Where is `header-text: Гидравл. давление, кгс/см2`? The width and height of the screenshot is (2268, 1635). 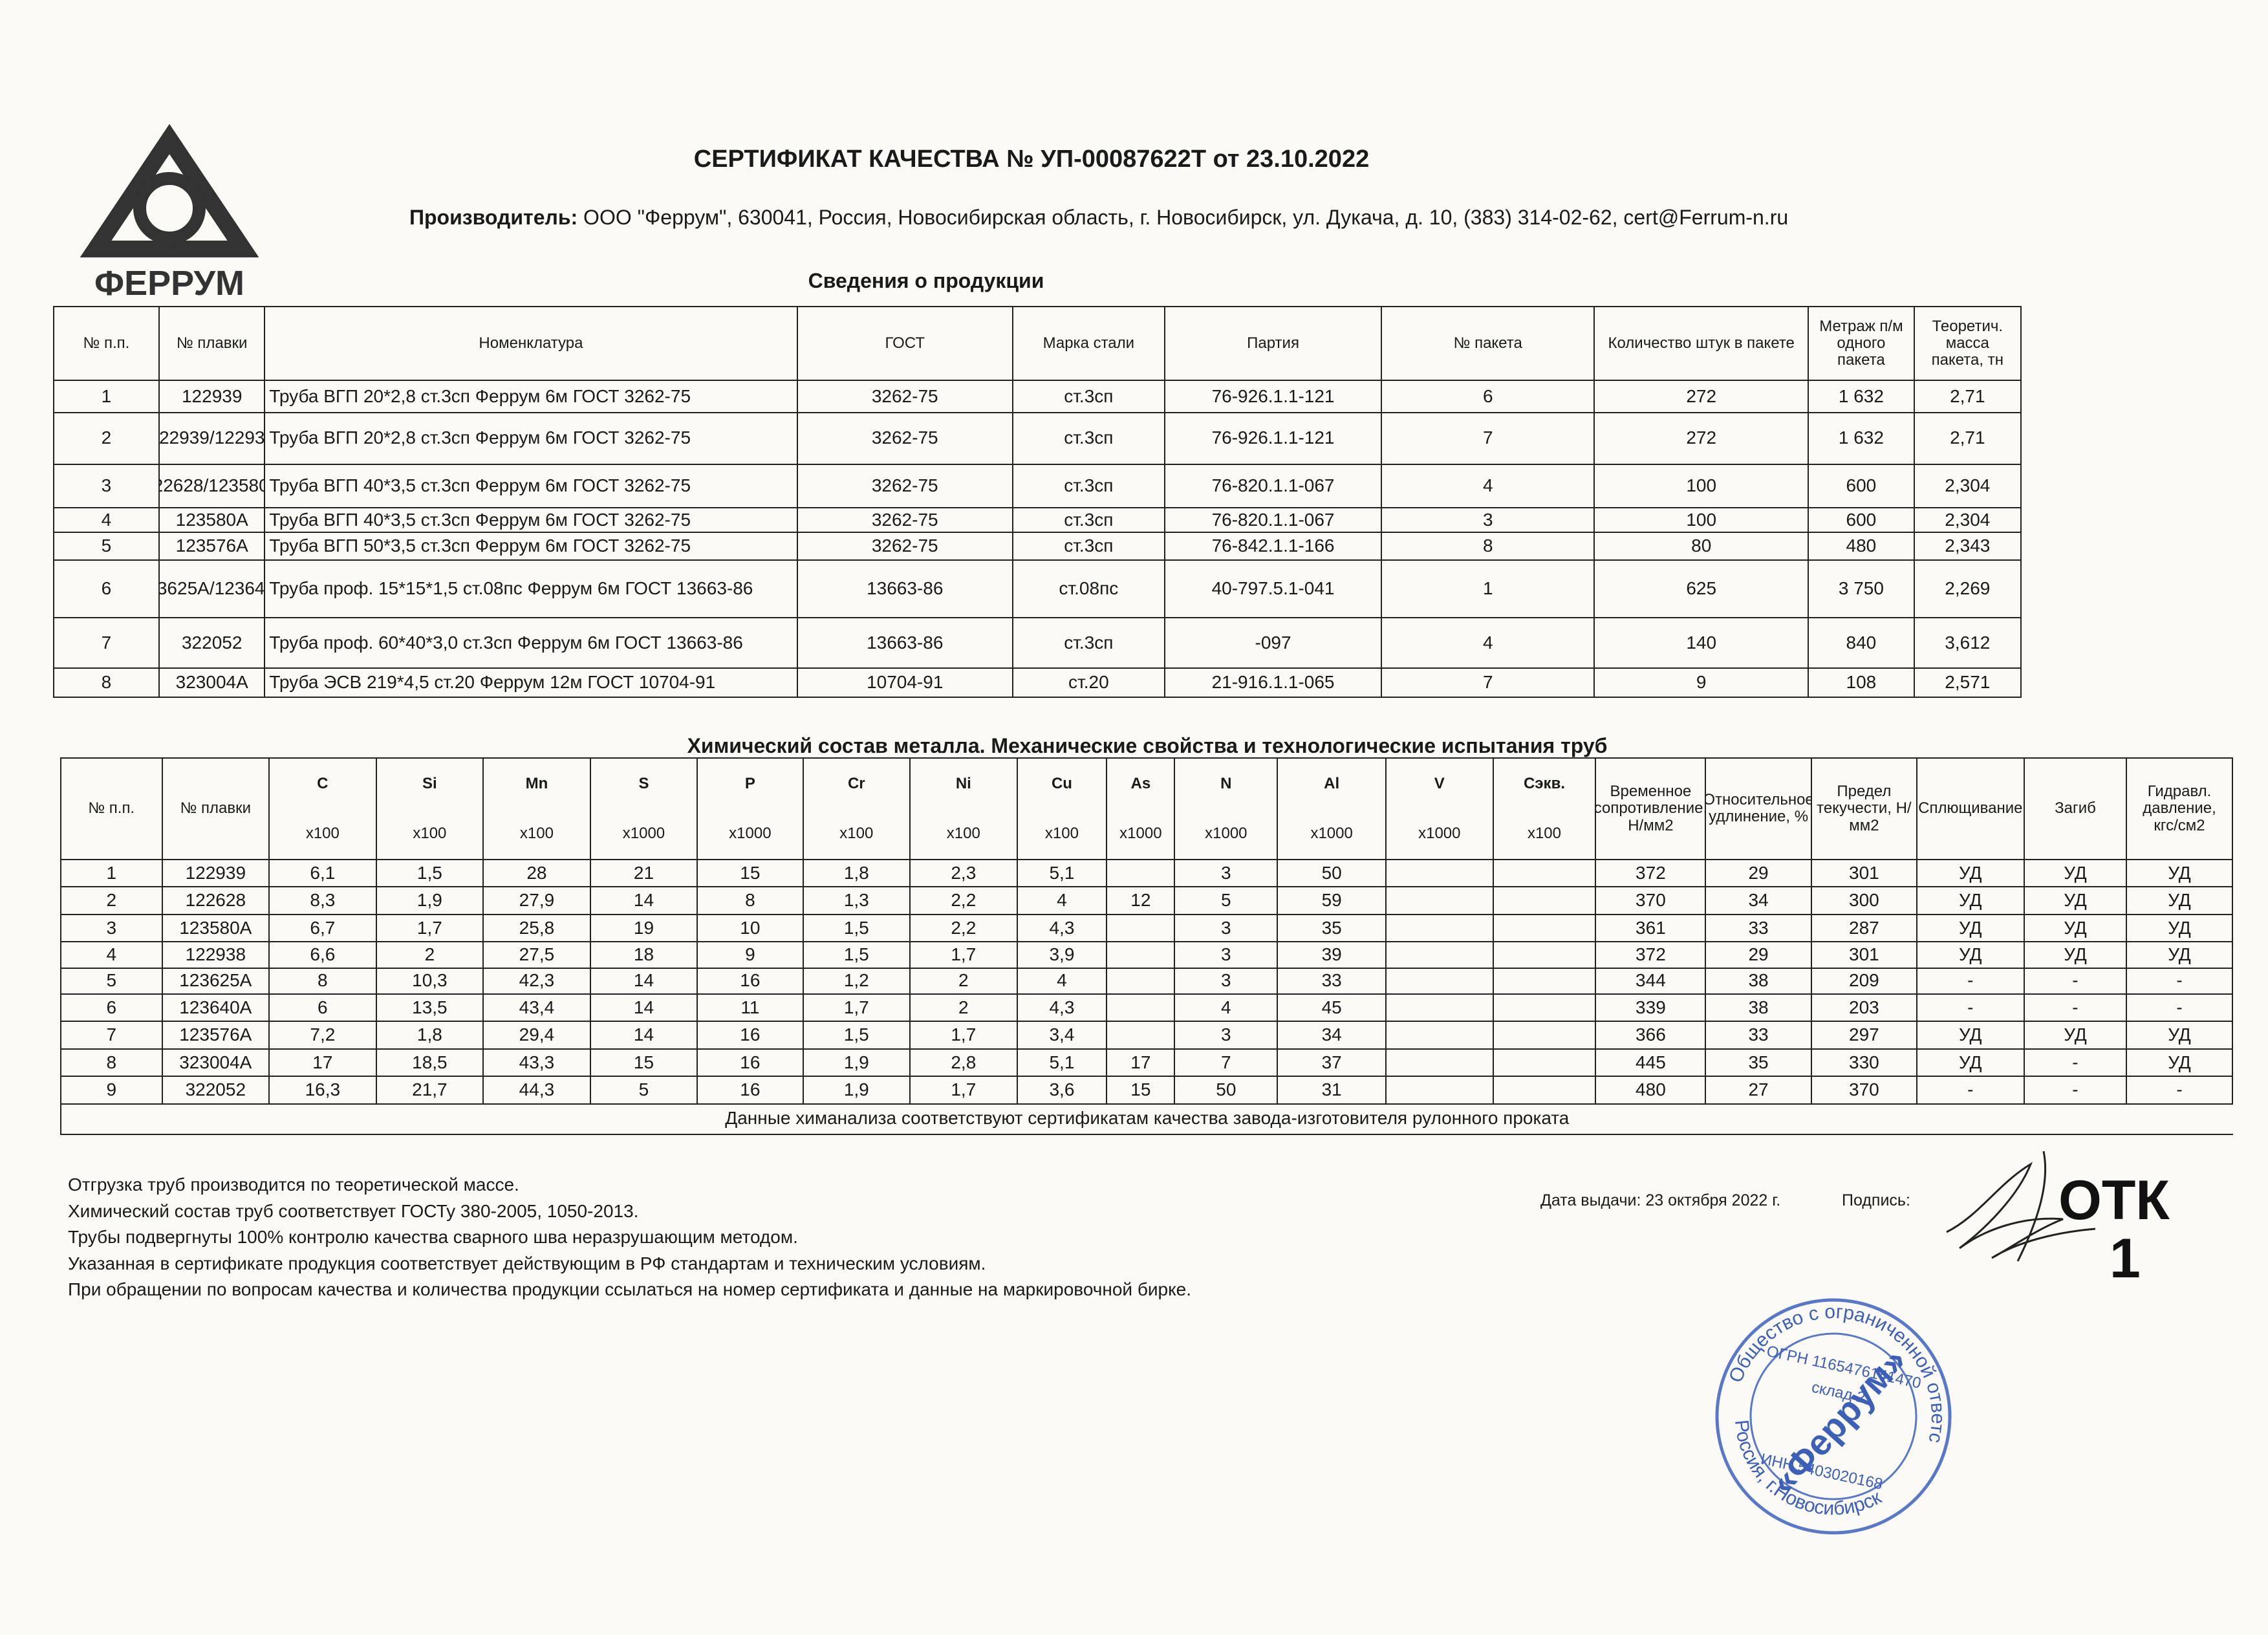
header-text: Гидравл. давление, кгс/см2 is located at coordinates (2179, 808).